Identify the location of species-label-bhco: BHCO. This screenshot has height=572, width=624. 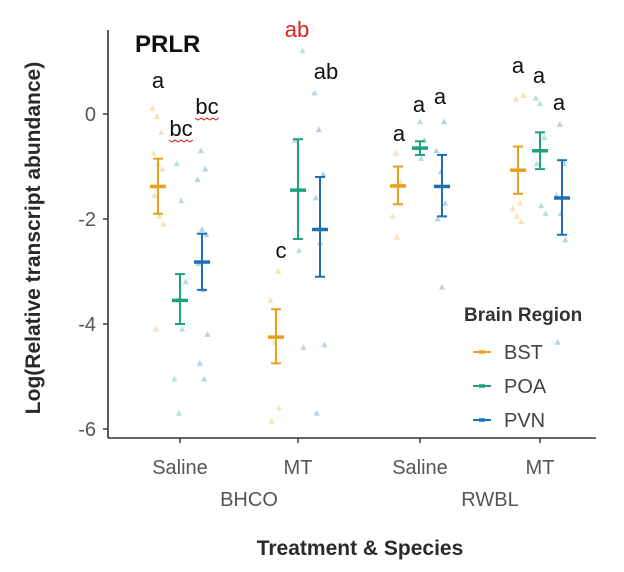
(249, 500).